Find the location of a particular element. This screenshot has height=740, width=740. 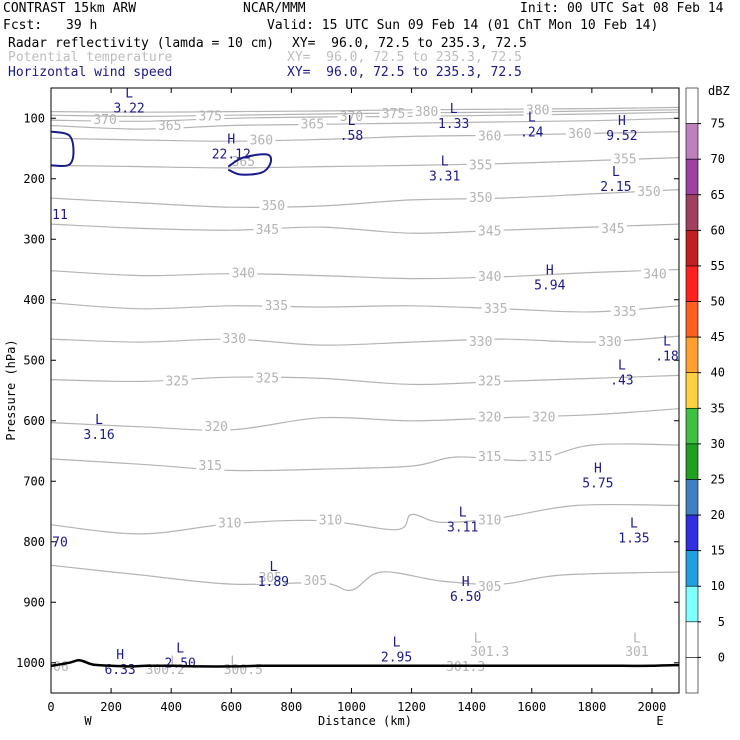

wind-extremum-value: 2.50 is located at coordinates (180, 664).